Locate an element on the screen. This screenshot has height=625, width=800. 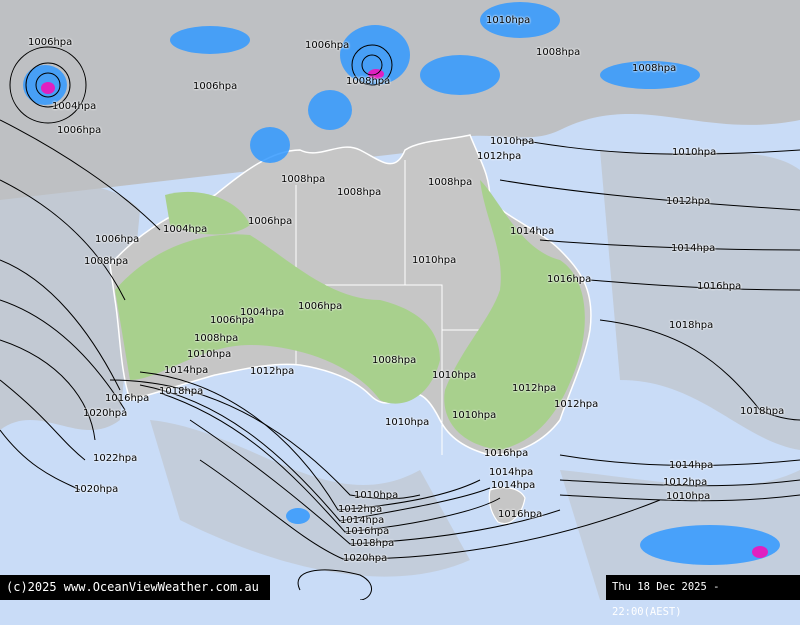
isobar-label: 1022hpa is located at coordinates (115, 458).